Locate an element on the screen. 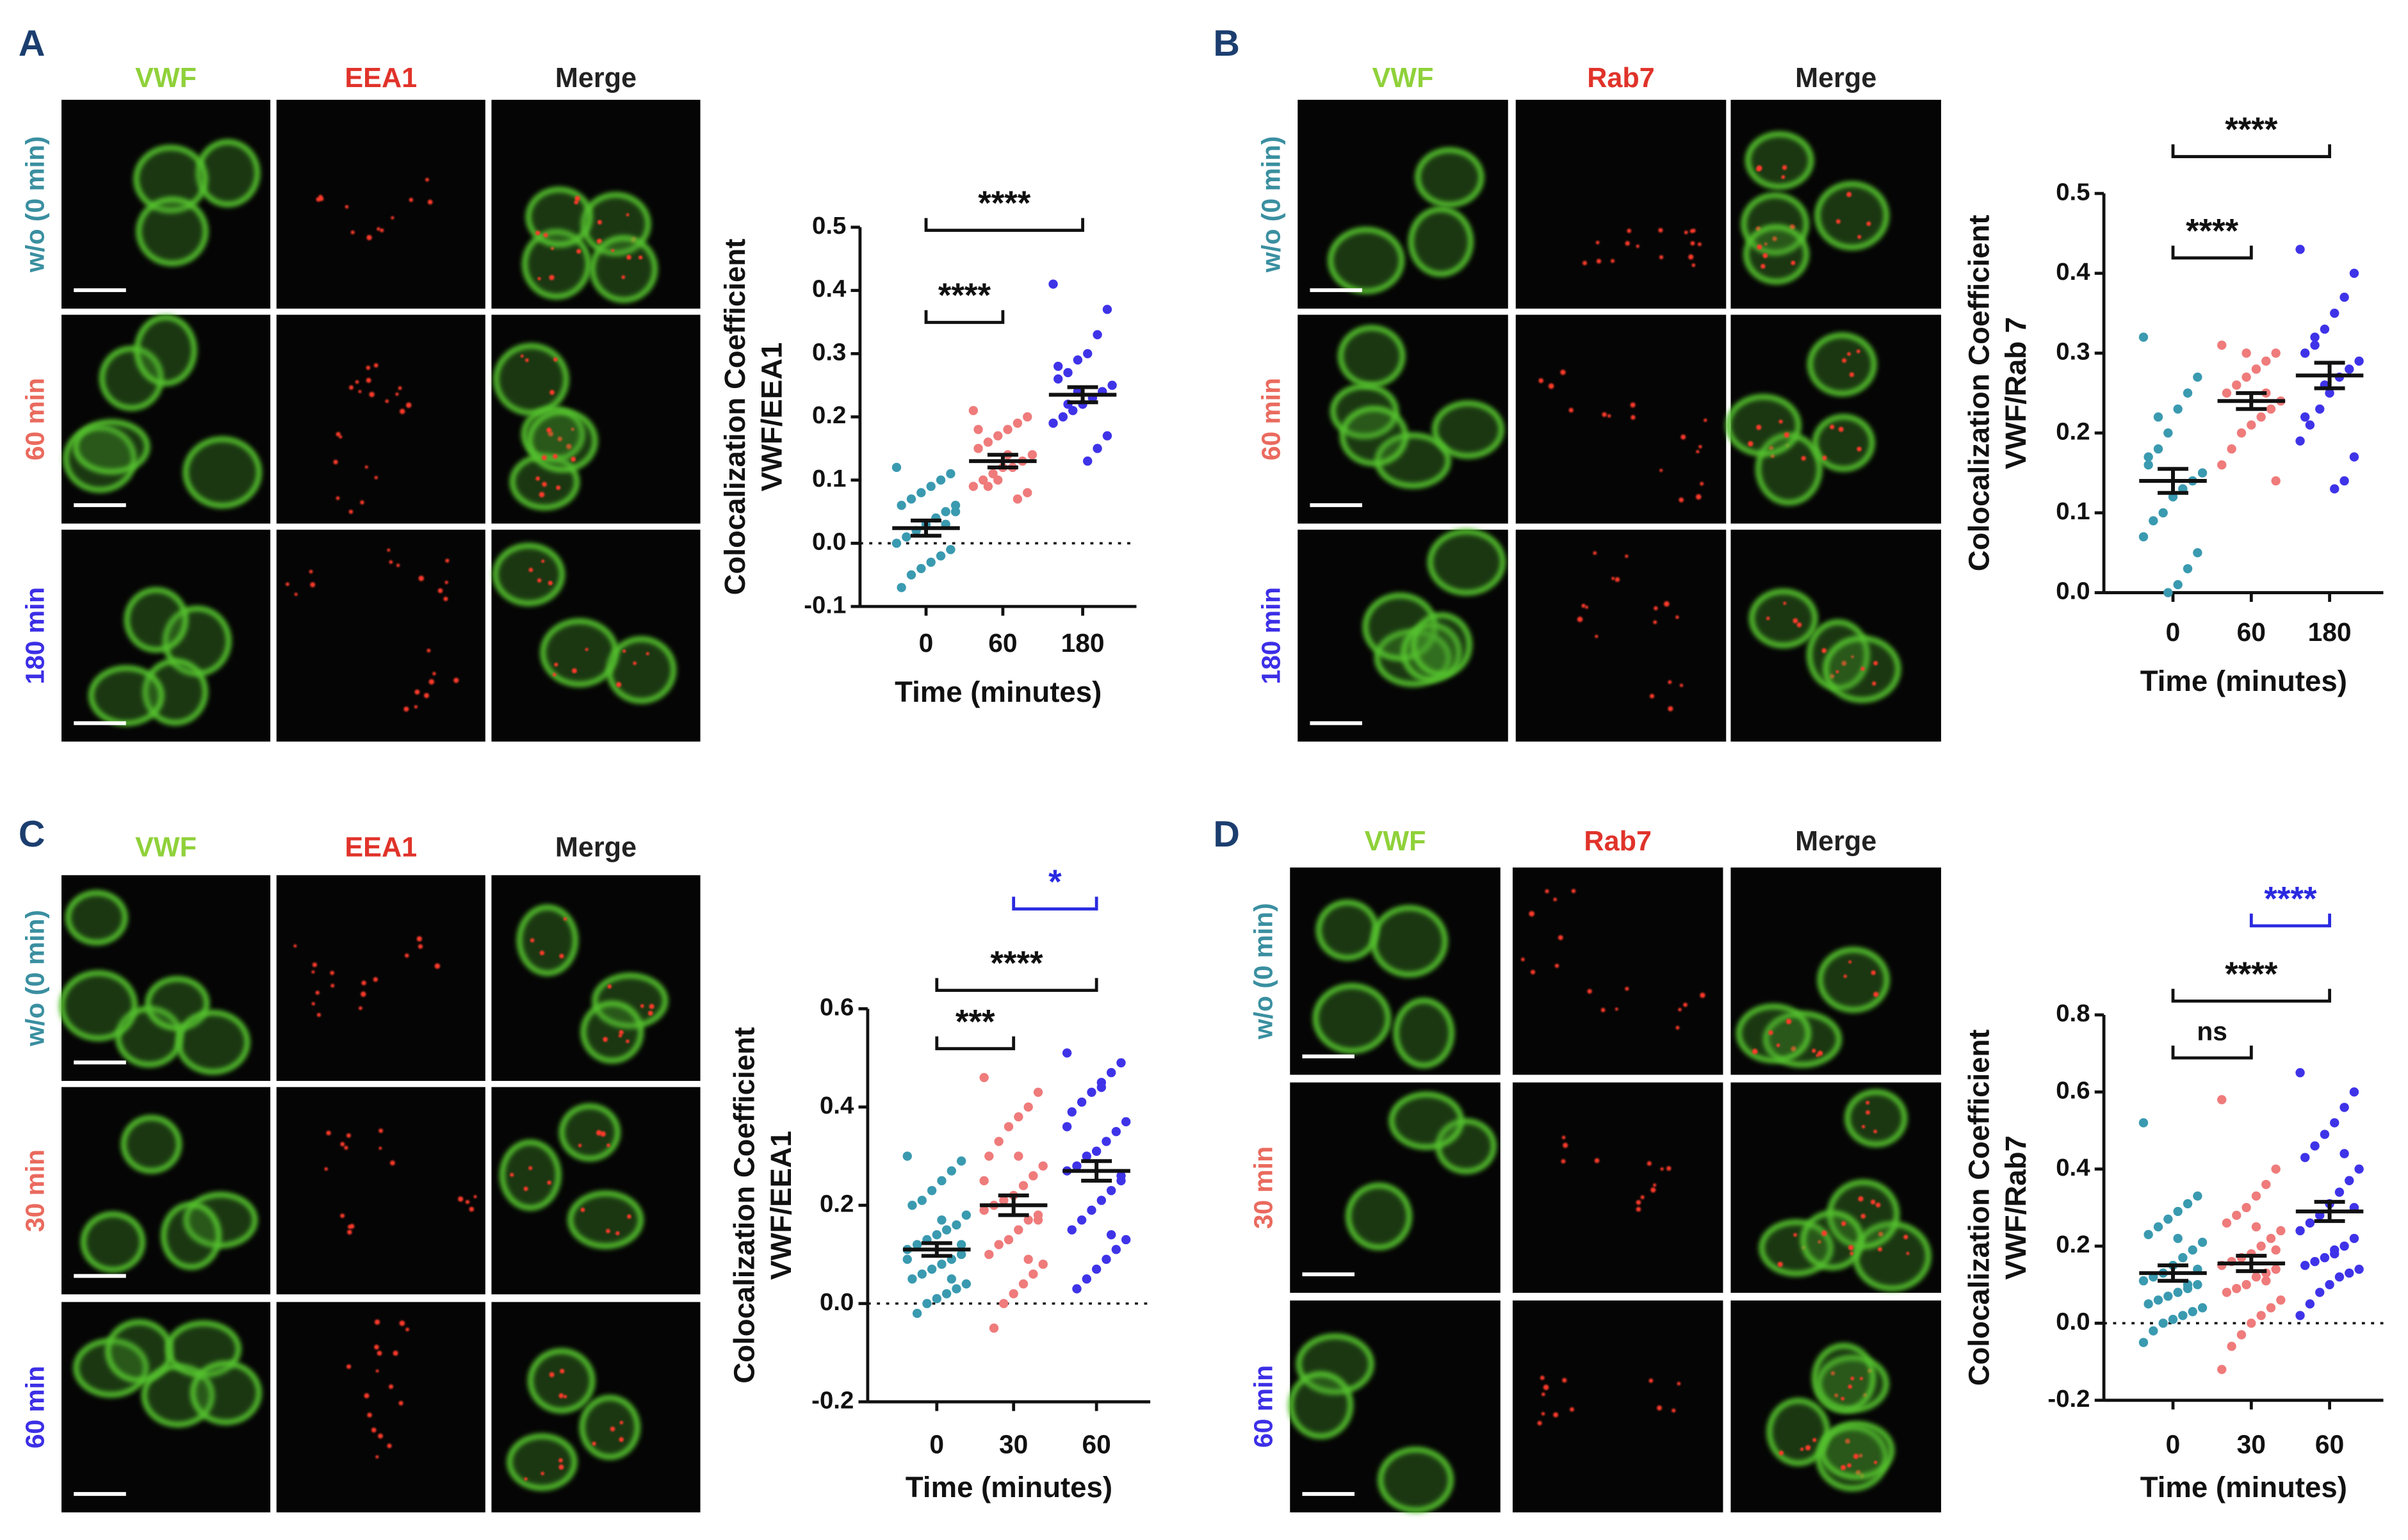 The height and width of the screenshot is (1540, 2408). y-tick-label: 0.6 is located at coordinates (2073, 1090).